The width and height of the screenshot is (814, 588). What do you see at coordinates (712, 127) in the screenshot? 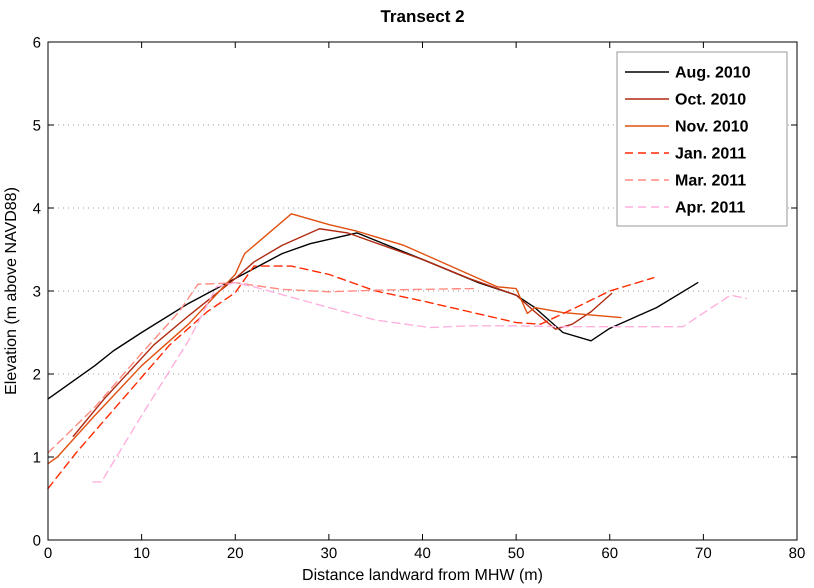
I see `legend-label: Nov. 2010` at bounding box center [712, 127].